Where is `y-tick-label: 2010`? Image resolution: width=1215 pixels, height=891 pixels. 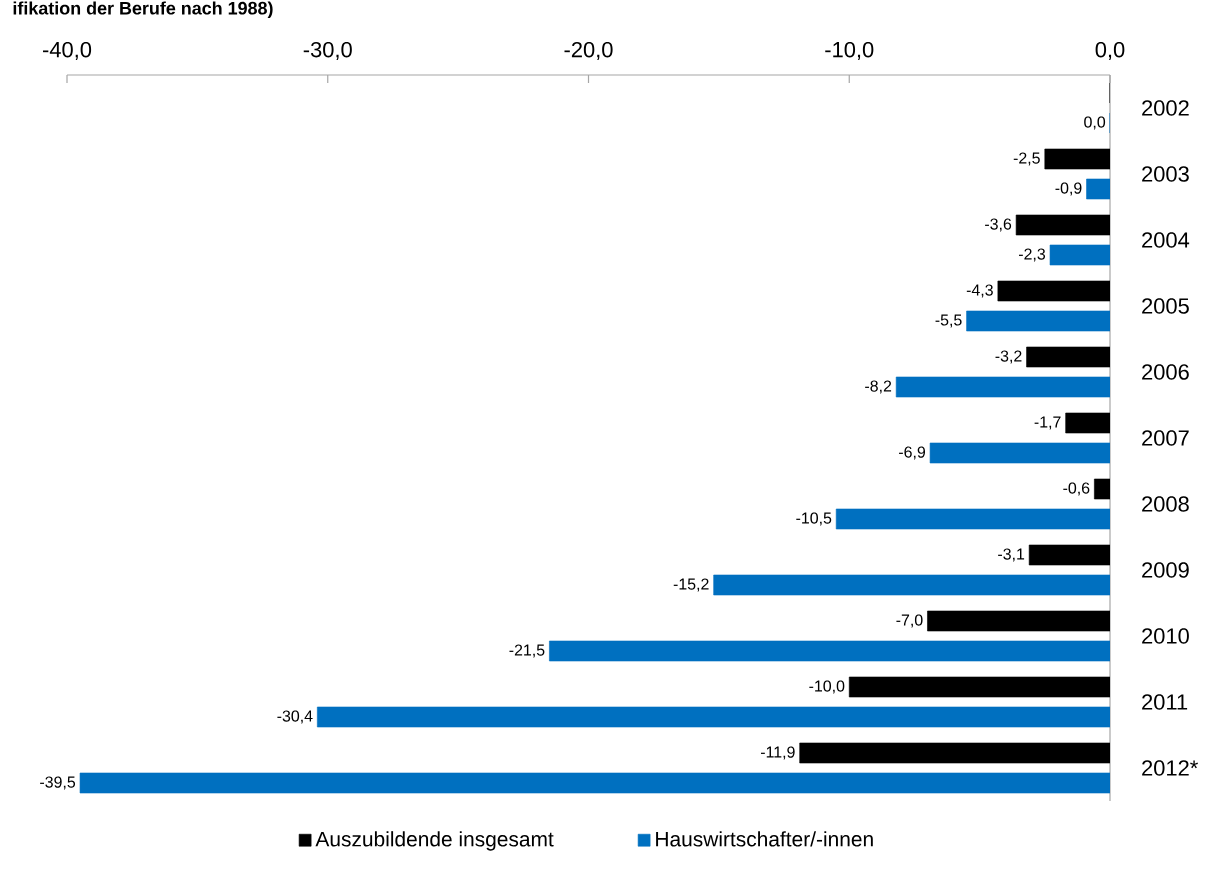 y-tick-label: 2010 is located at coordinates (1165, 636).